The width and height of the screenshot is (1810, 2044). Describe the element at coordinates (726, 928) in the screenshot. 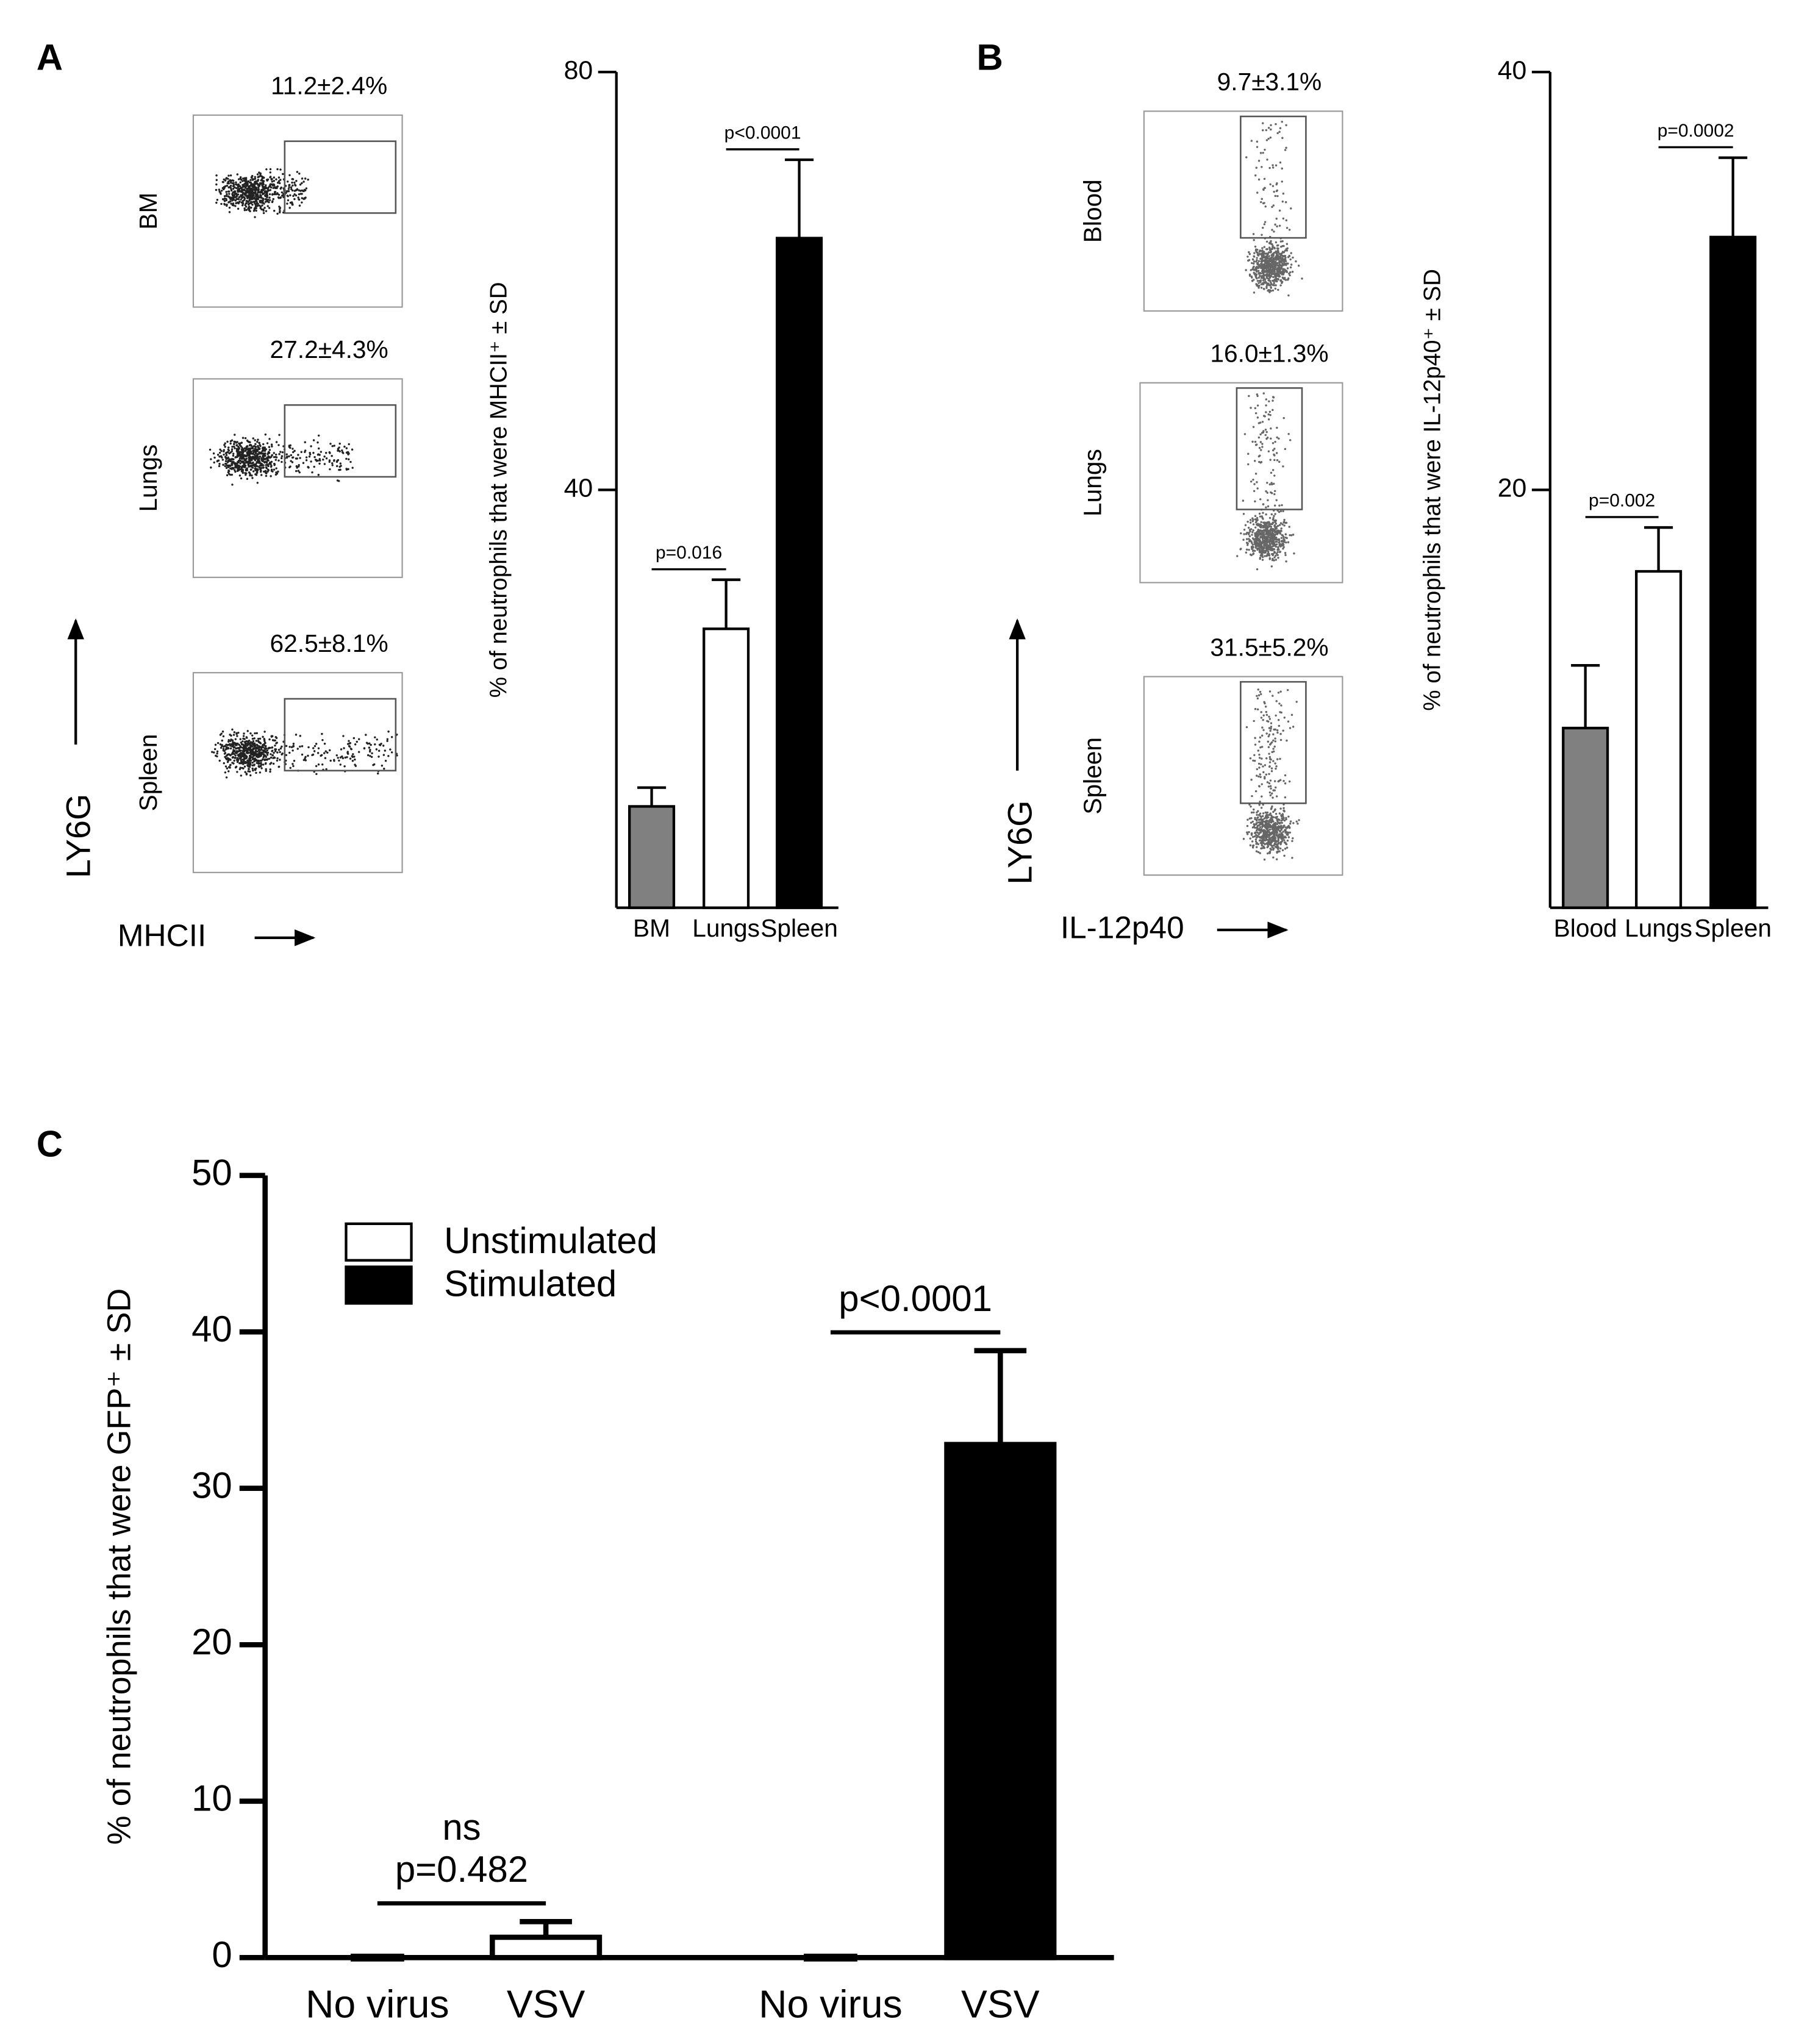

I see `x-tick-label: Lungs` at that location.